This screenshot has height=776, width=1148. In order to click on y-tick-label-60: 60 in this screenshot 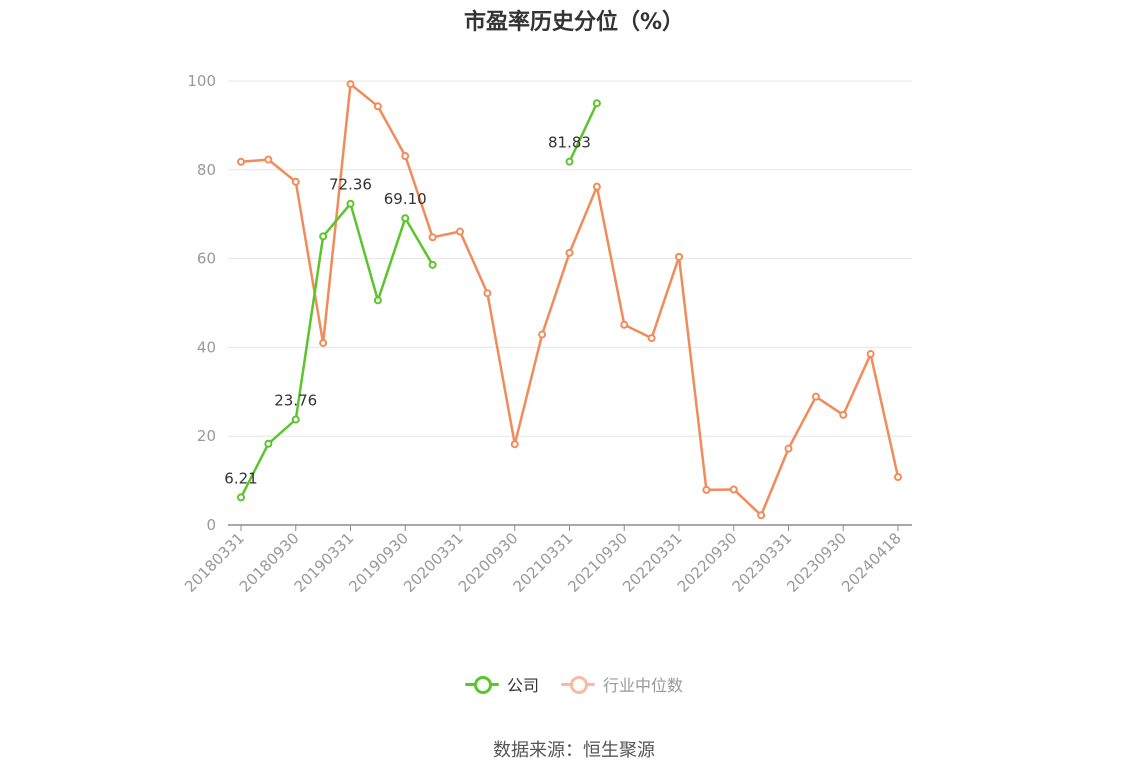, I will do `click(206, 259)`.